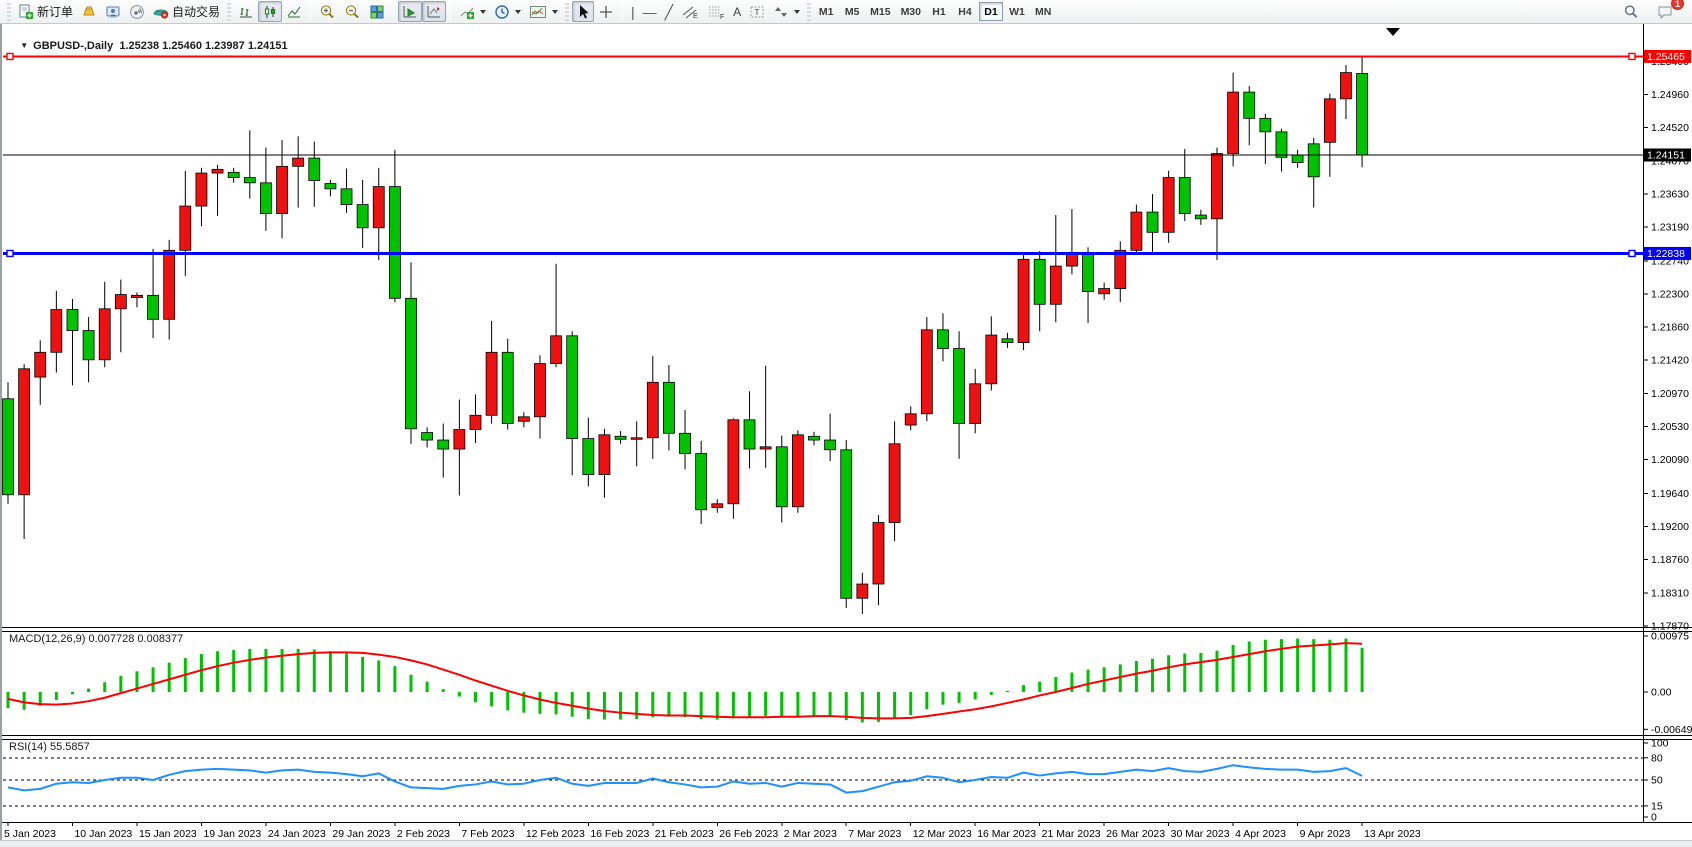 This screenshot has height=847, width=1692. What do you see at coordinates (1670, 527) in the screenshot?
I see `price-axis-label: 1.19200` at bounding box center [1670, 527].